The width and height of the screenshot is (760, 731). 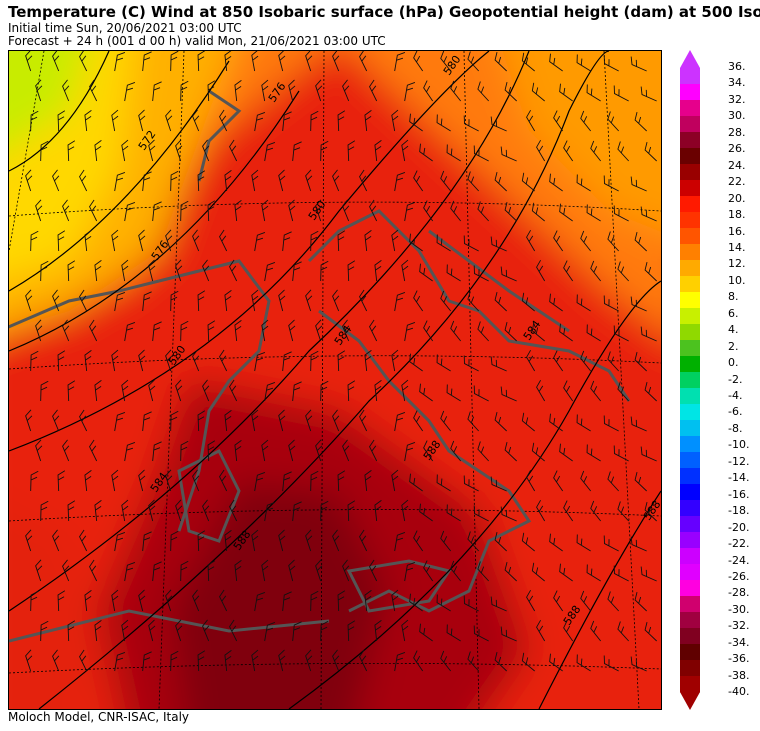 I want to click on legend-label: 14., so click(x=737, y=247).